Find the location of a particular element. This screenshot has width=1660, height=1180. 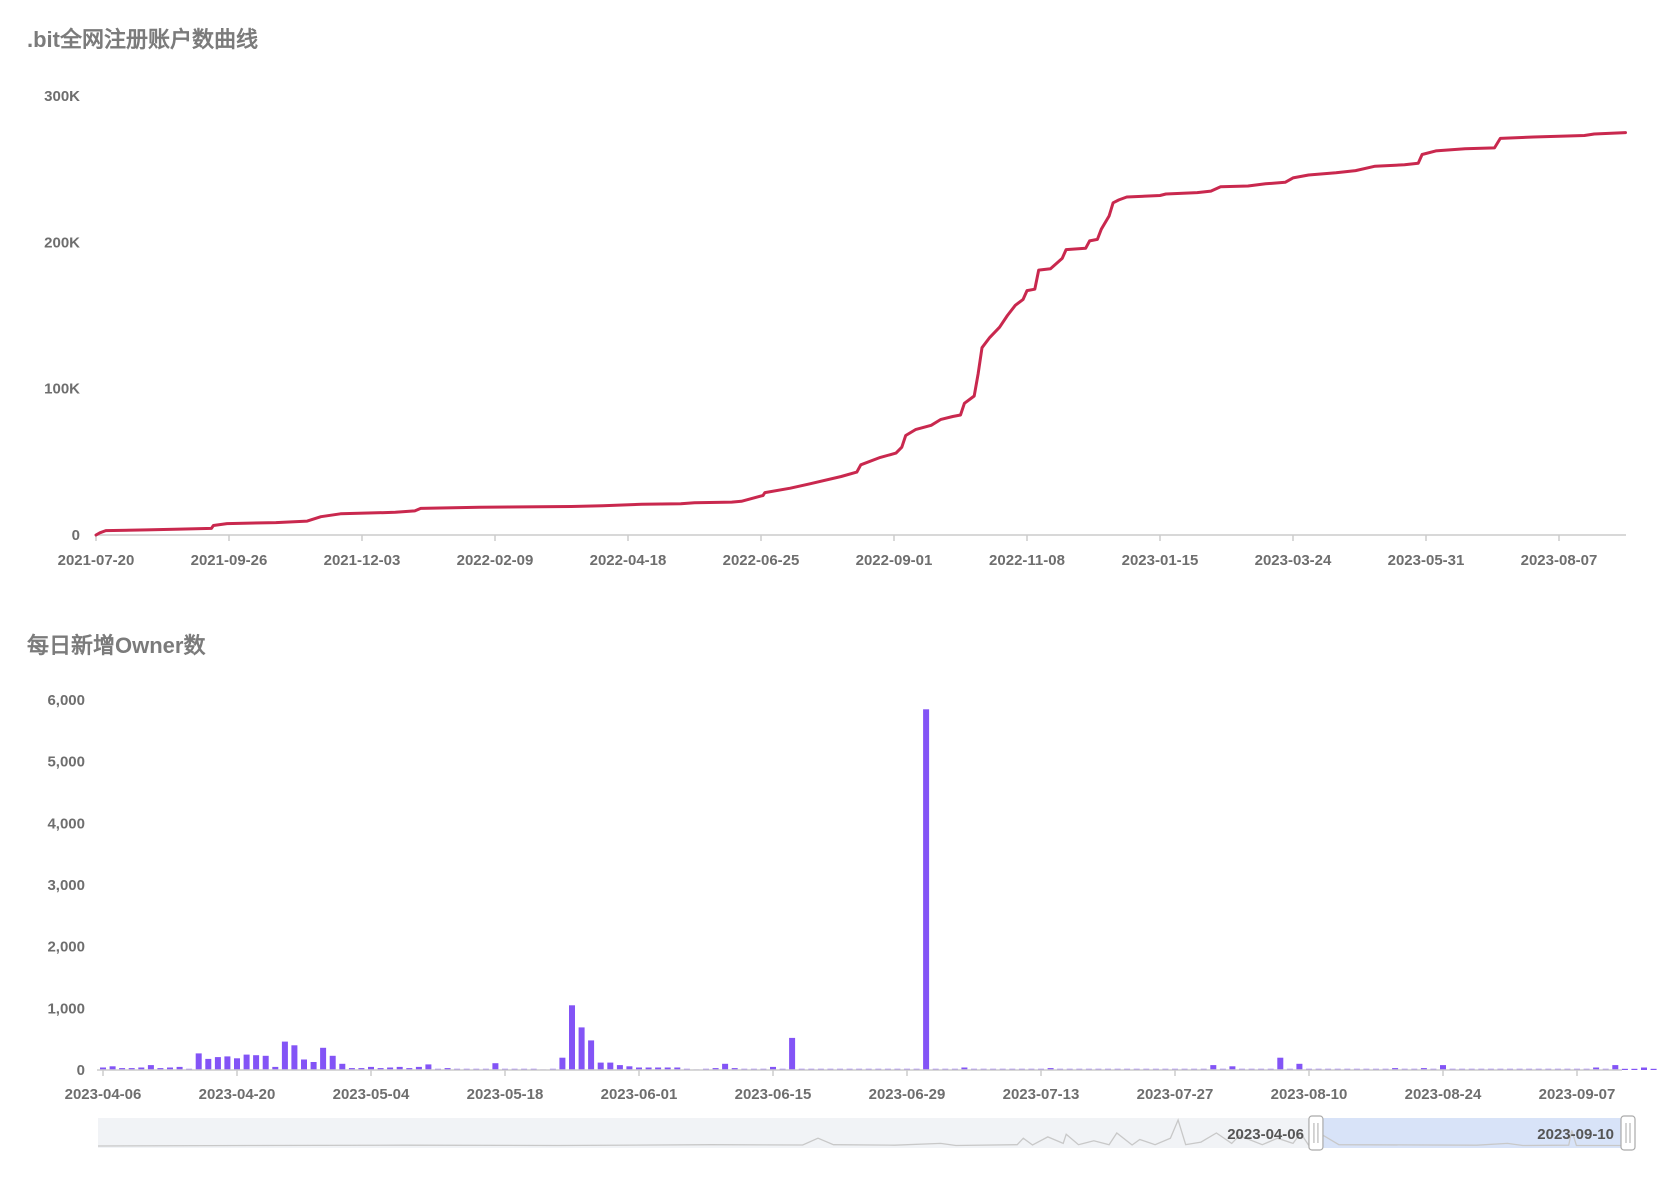

x-tick-label: 2023-07-27 is located at coordinates (1175, 1094).